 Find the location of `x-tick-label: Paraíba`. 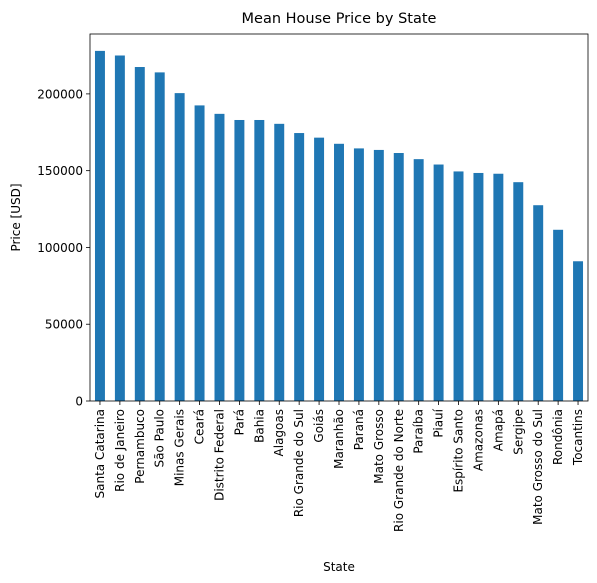

x-tick-label: Paraíba is located at coordinates (419, 431).